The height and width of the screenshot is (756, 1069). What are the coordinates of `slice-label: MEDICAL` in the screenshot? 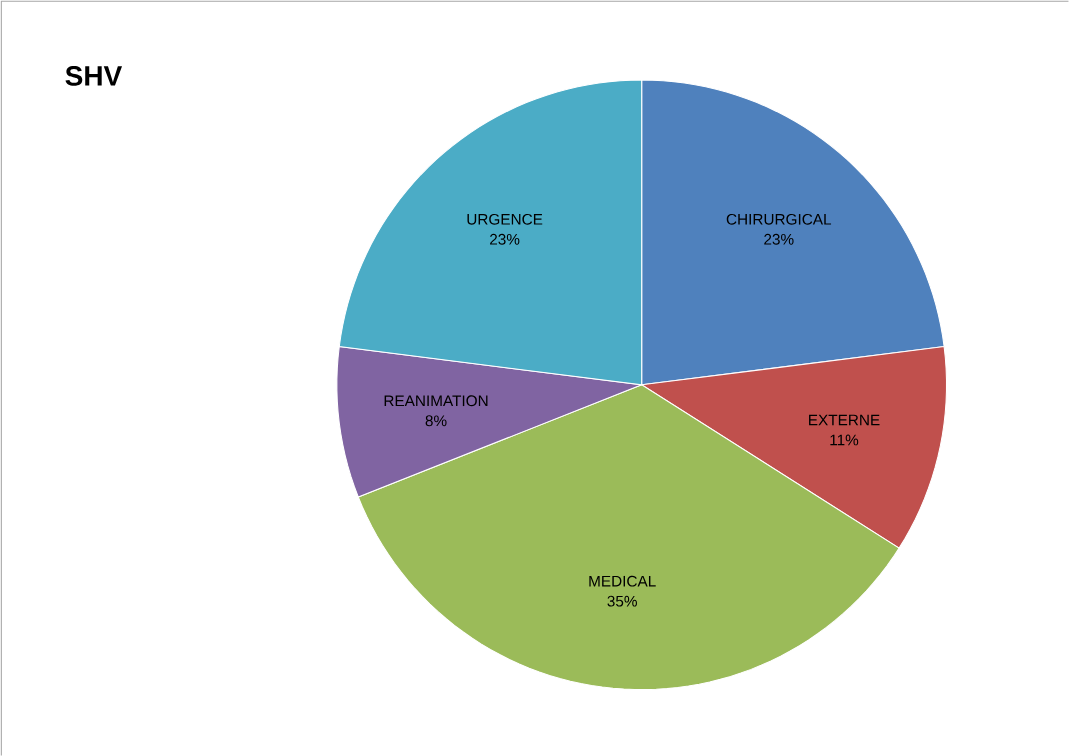 It's located at (622, 581).